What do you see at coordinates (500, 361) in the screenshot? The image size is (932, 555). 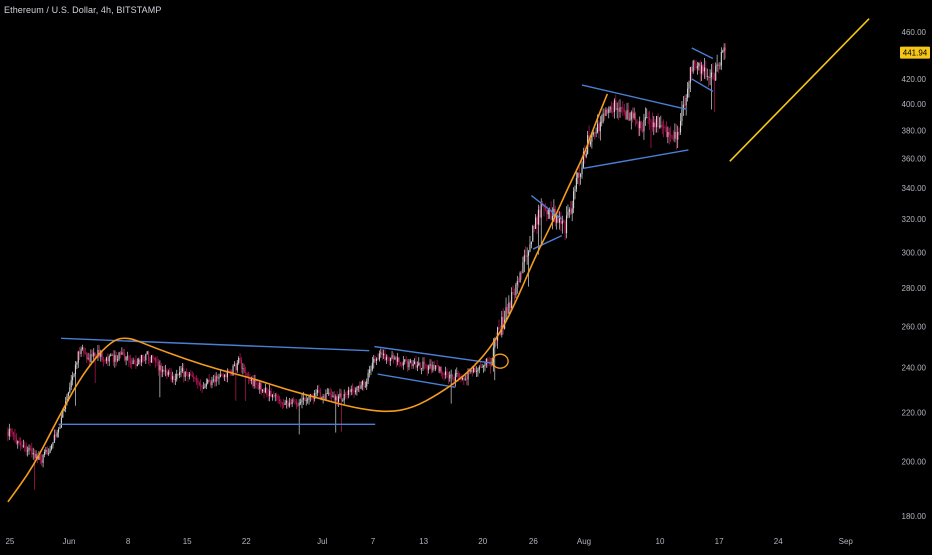 I see `circle-marker` at bounding box center [500, 361].